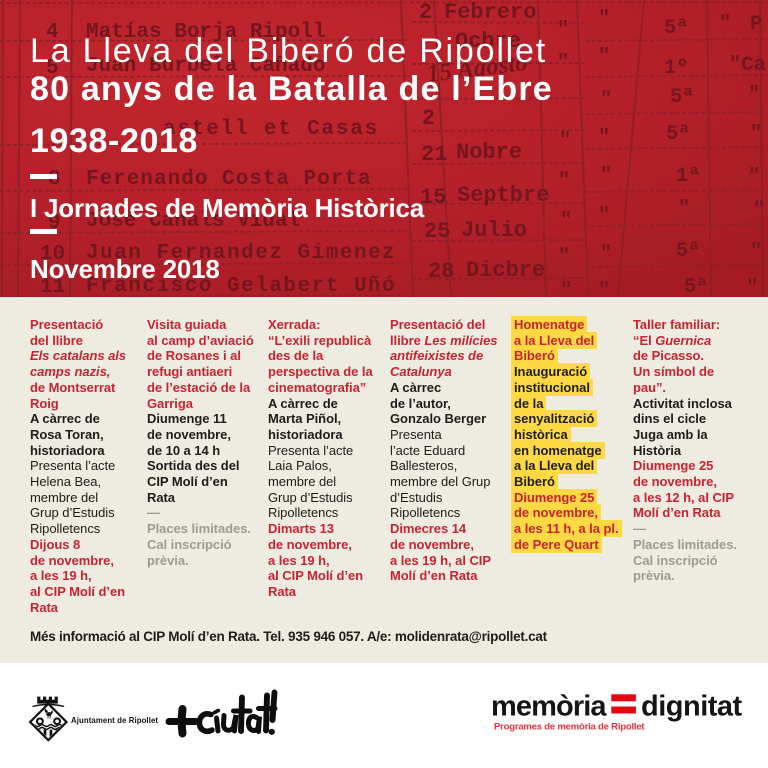  Describe the element at coordinates (205, 66) in the screenshot. I see `svg-text: Juan Burbela Cañado` at that location.